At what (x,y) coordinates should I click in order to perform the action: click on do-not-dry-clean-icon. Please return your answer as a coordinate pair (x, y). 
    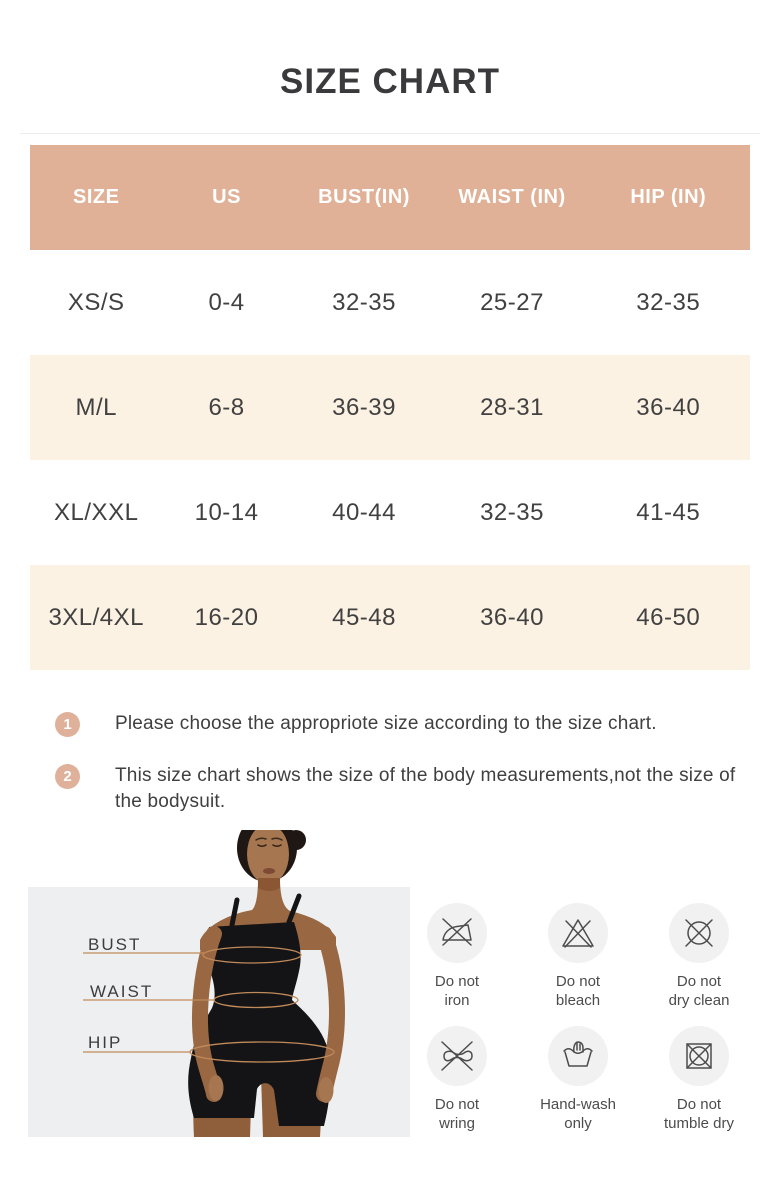
    Looking at the image, I should click on (699, 933).